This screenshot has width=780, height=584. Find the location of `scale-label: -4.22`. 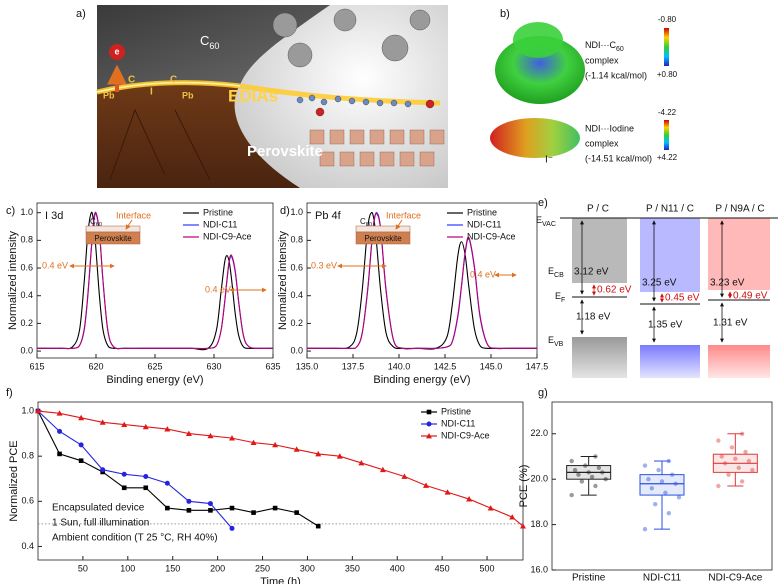

scale-label: -4.22 is located at coordinates (667, 112).